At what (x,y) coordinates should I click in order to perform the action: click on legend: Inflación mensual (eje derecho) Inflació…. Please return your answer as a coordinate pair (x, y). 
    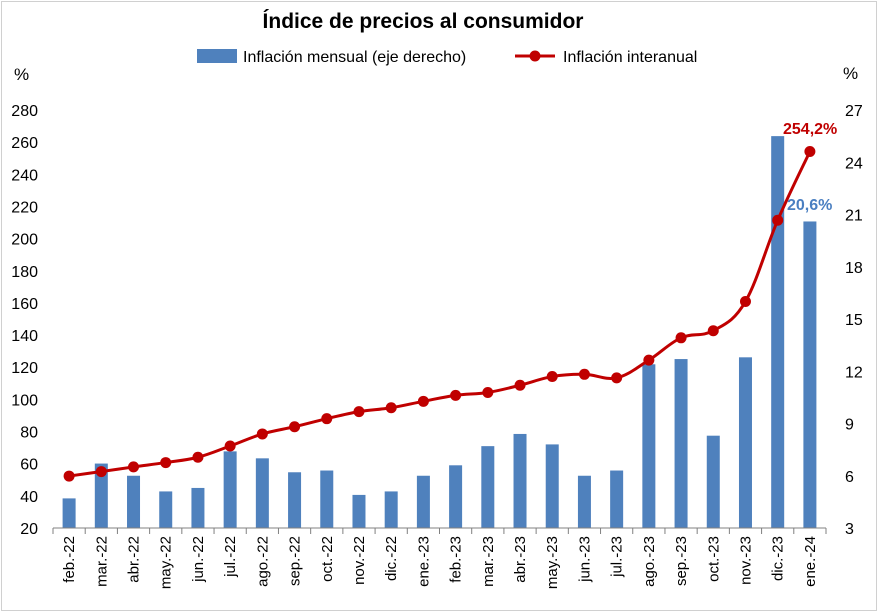
    Looking at the image, I should click on (447, 57).